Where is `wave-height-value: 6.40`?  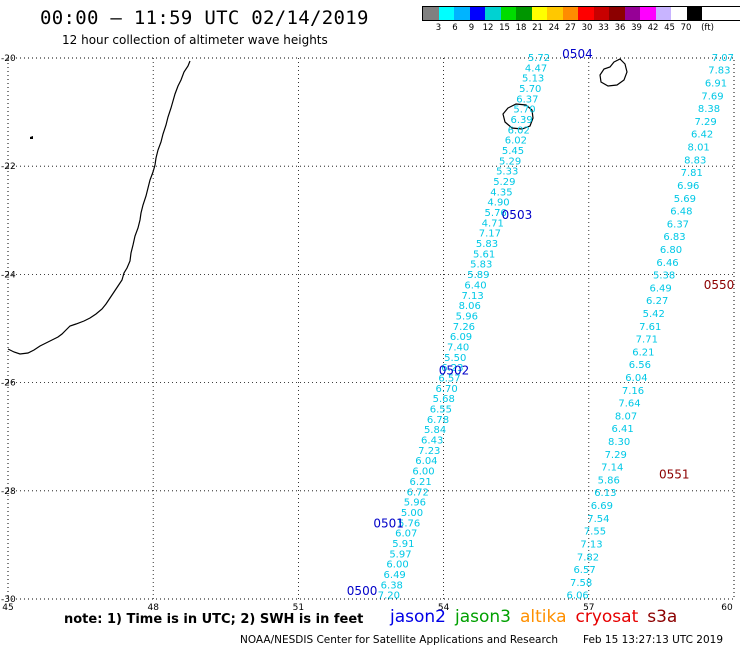 wave-height-value: 6.40 is located at coordinates (475, 285).